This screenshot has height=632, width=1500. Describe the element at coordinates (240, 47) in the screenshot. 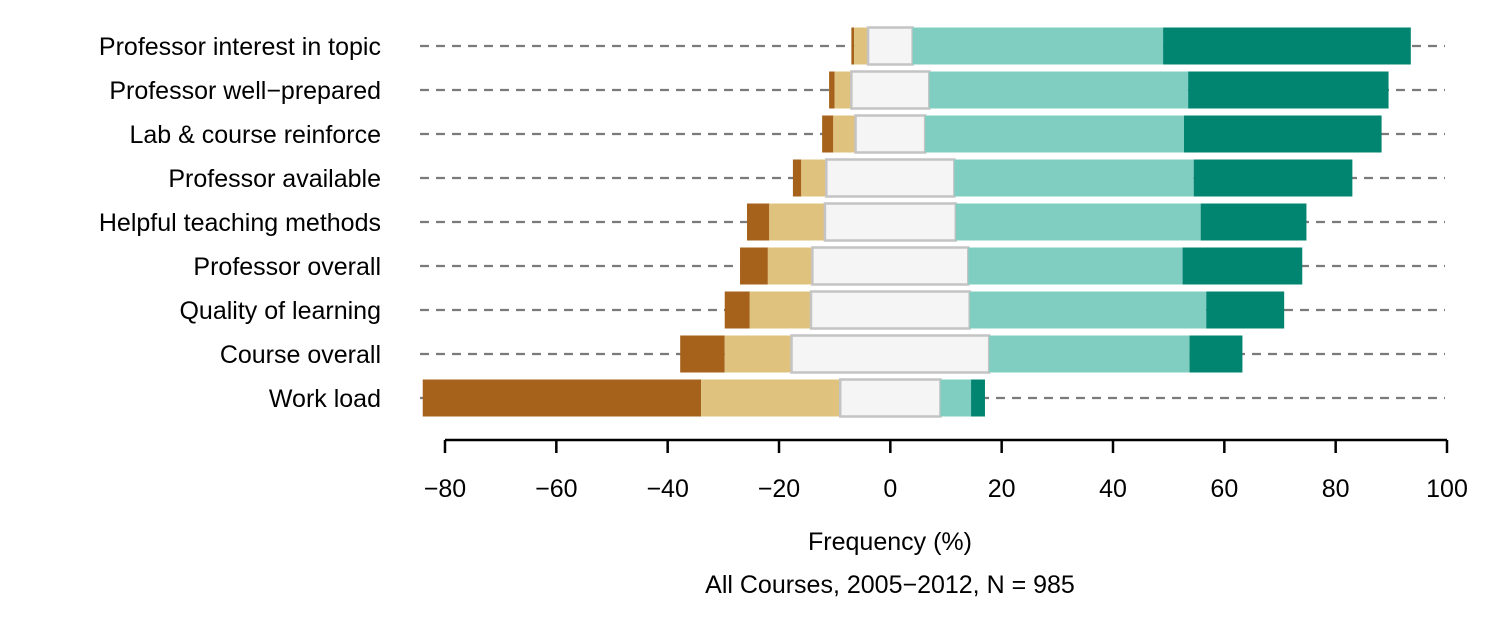

I see `category-label-professor-interest-in-topic: Professor interest in topic` at that location.